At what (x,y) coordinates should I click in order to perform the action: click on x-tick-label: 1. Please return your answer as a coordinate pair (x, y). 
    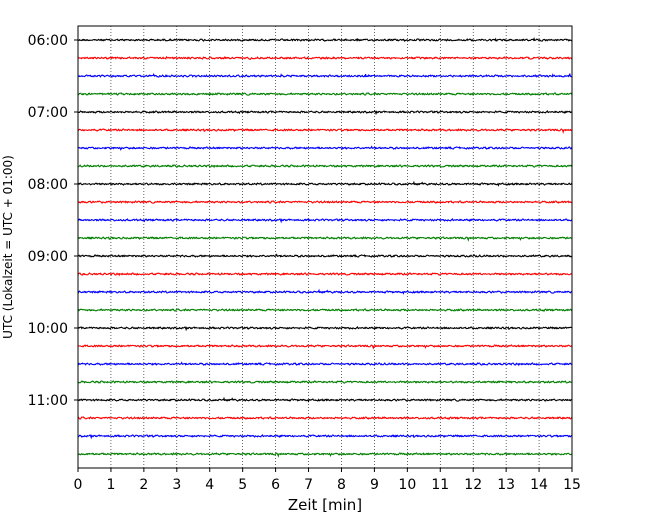
    Looking at the image, I should click on (110, 485).